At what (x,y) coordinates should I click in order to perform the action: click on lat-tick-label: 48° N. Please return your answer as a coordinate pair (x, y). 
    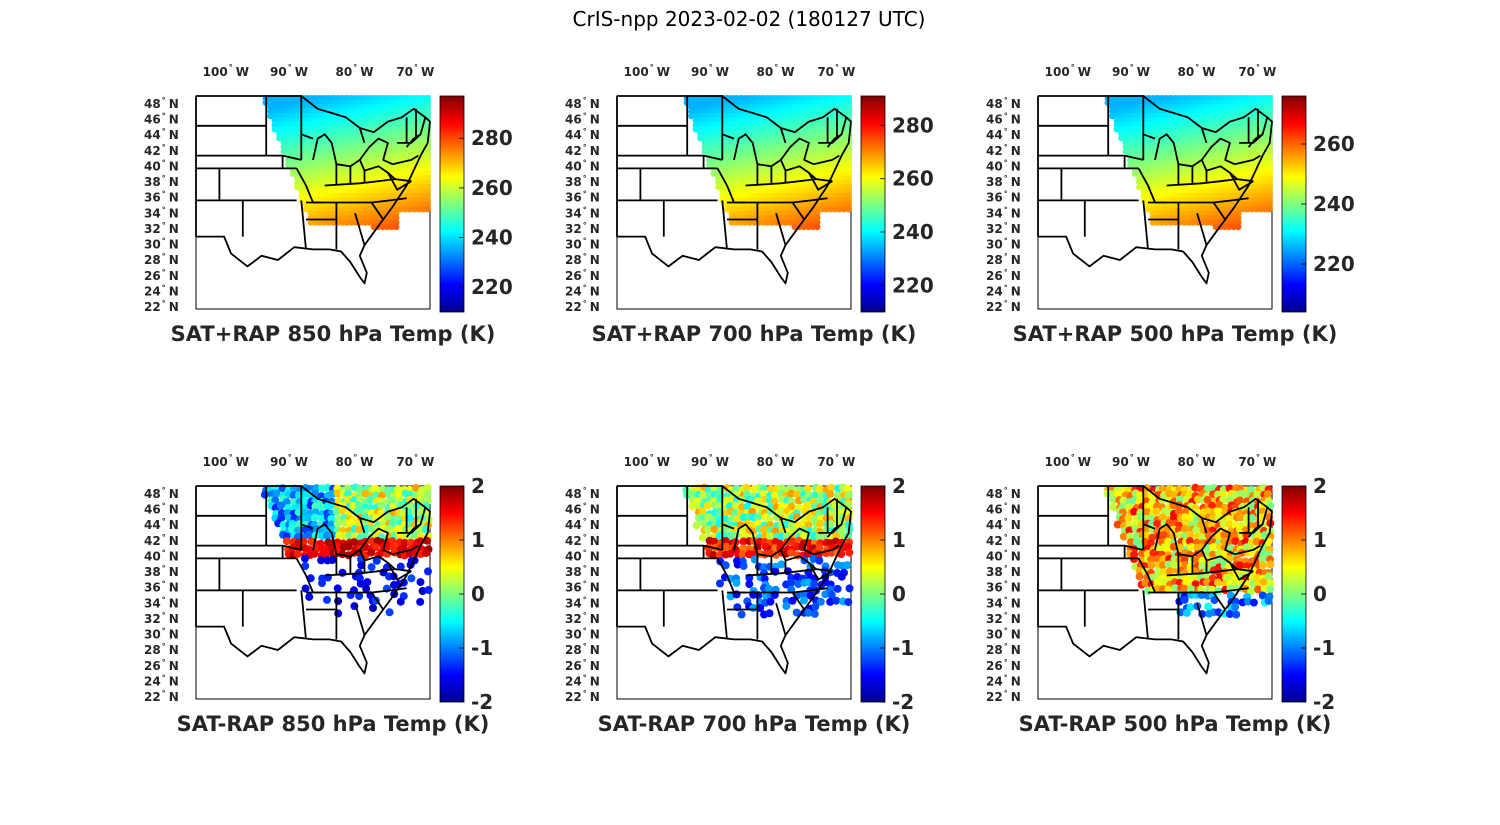
    Looking at the image, I should click on (1003, 493).